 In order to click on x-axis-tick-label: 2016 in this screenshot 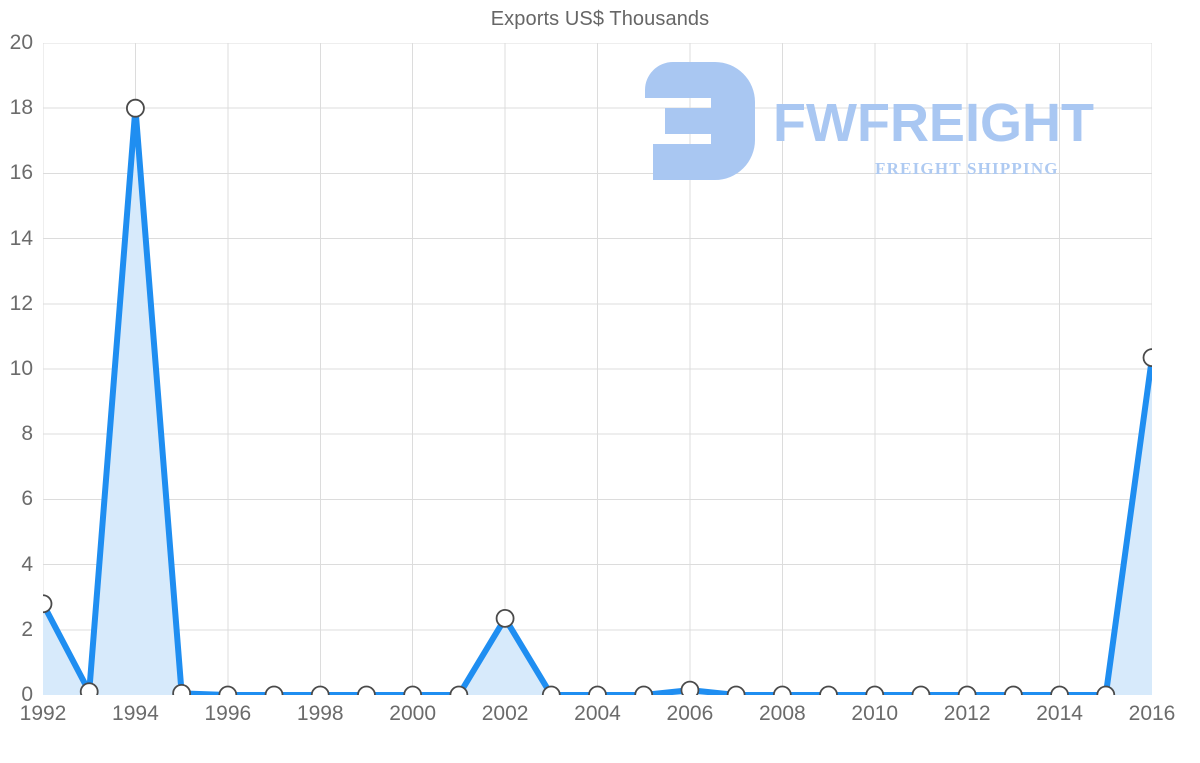, I will do `click(1152, 713)`.